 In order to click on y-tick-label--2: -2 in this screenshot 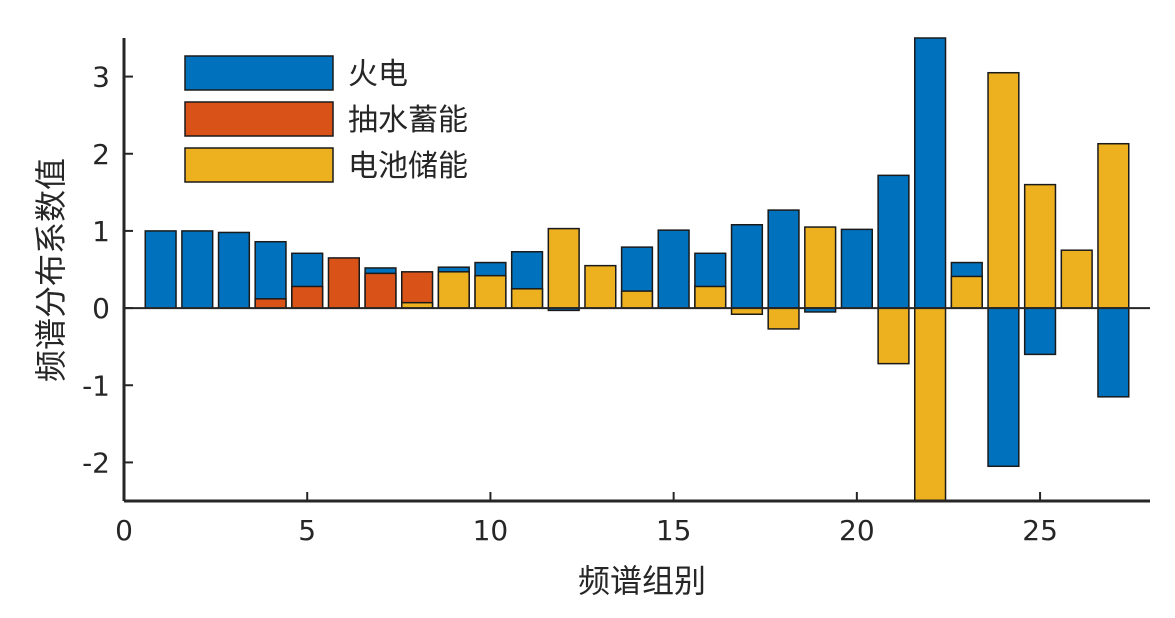, I will do `click(96, 462)`.